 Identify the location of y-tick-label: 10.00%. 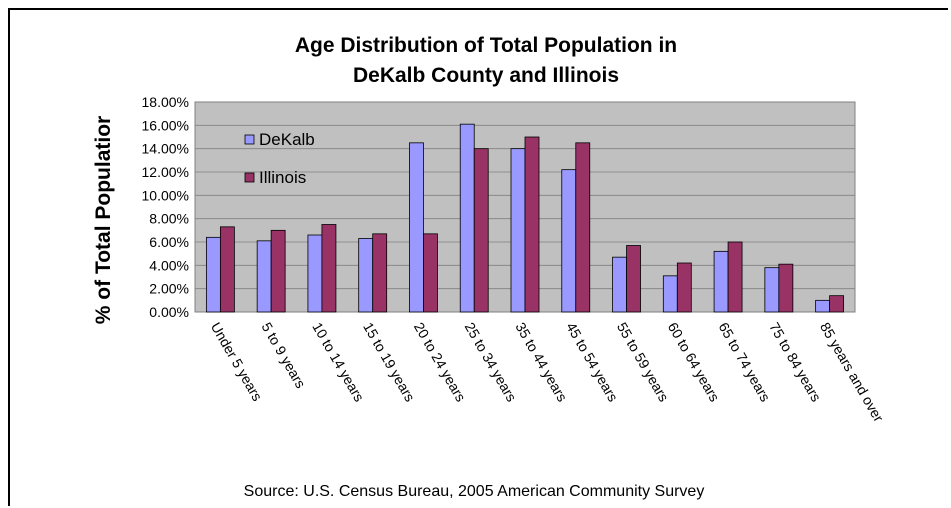
(165, 195).